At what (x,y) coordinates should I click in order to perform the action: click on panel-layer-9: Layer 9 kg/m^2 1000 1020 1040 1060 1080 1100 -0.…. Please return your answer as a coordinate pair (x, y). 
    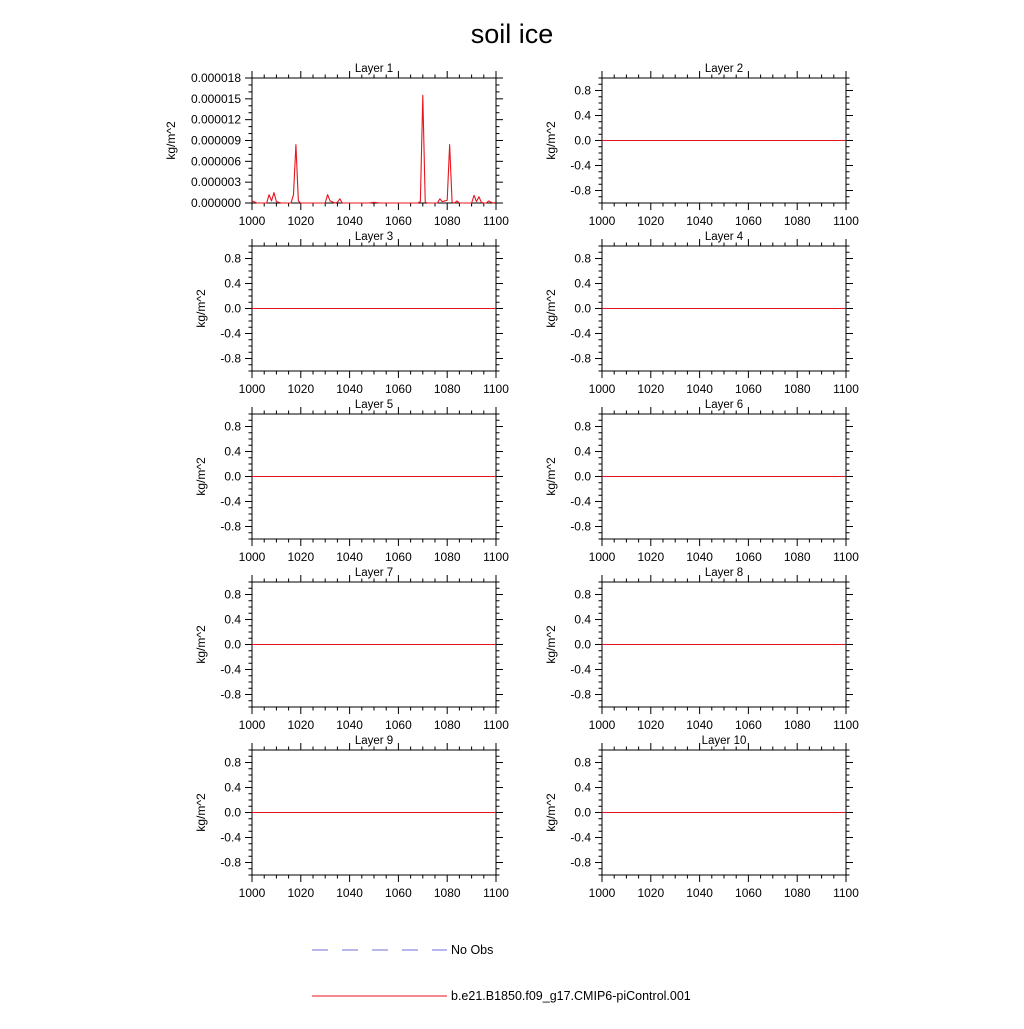
    Looking at the image, I should click on (351, 817).